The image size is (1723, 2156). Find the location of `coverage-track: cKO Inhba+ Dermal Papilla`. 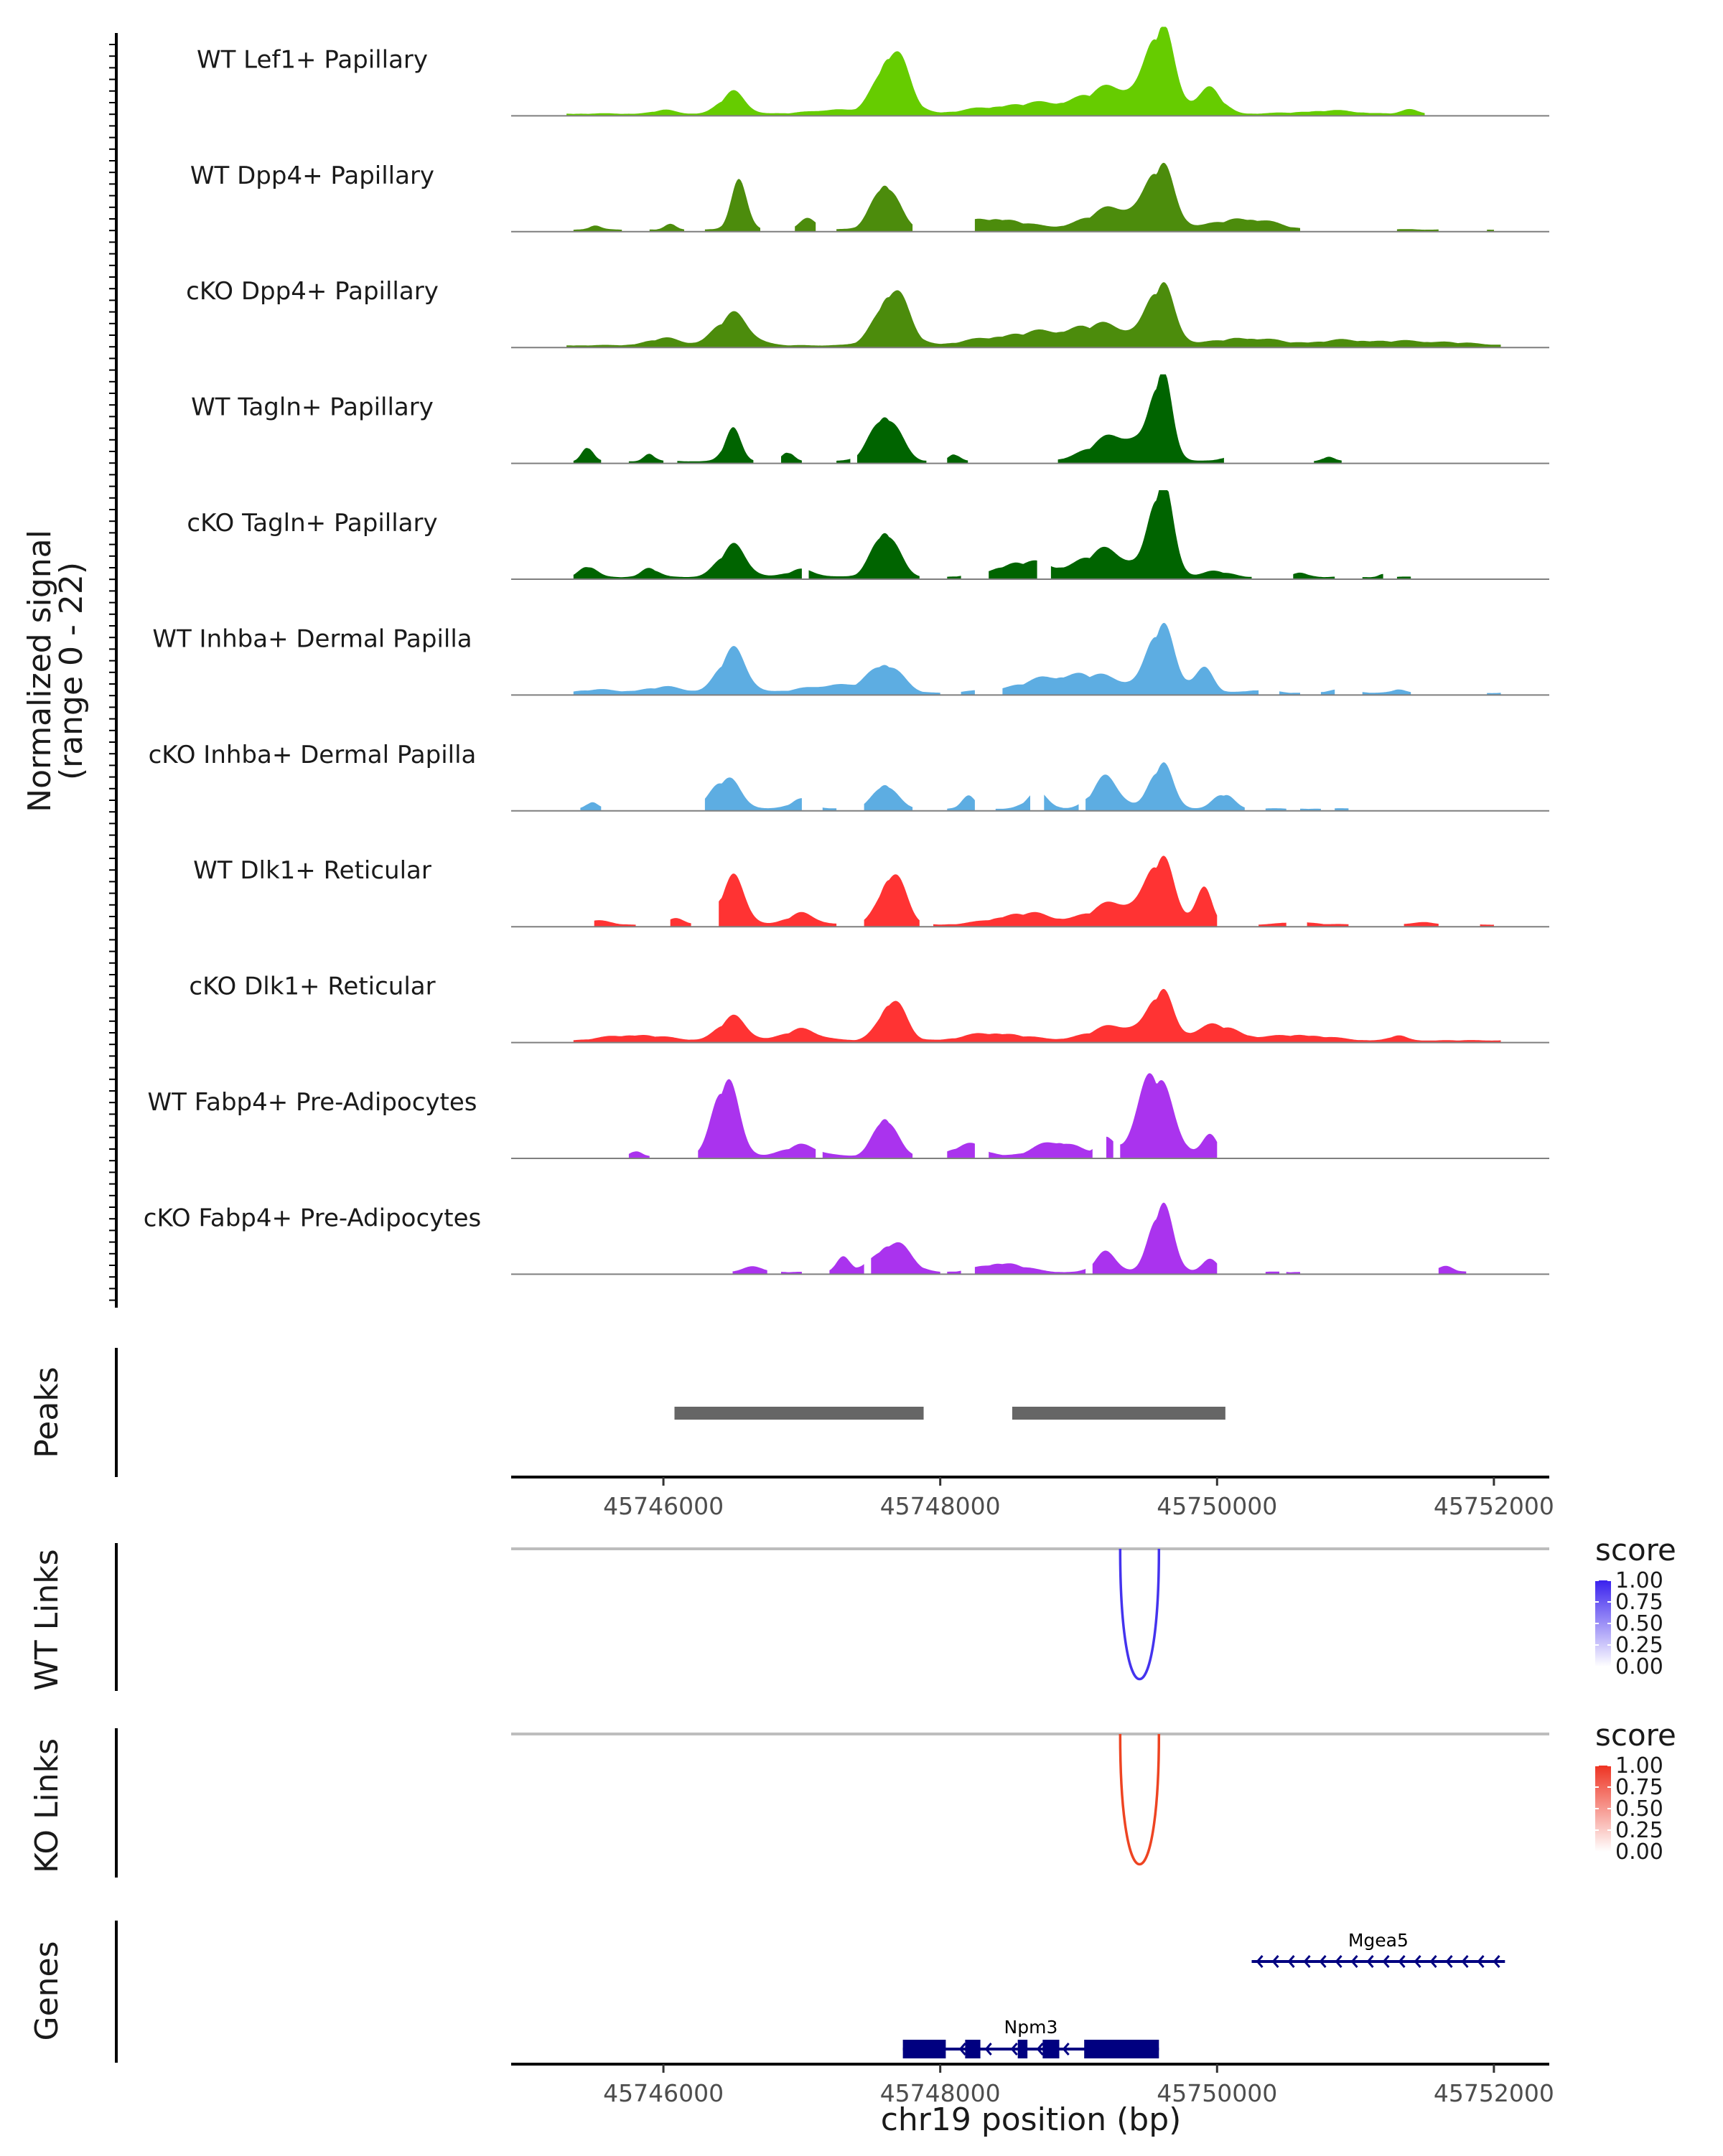

coverage-track: cKO Inhba+ Dermal Papilla is located at coordinates (849, 776).